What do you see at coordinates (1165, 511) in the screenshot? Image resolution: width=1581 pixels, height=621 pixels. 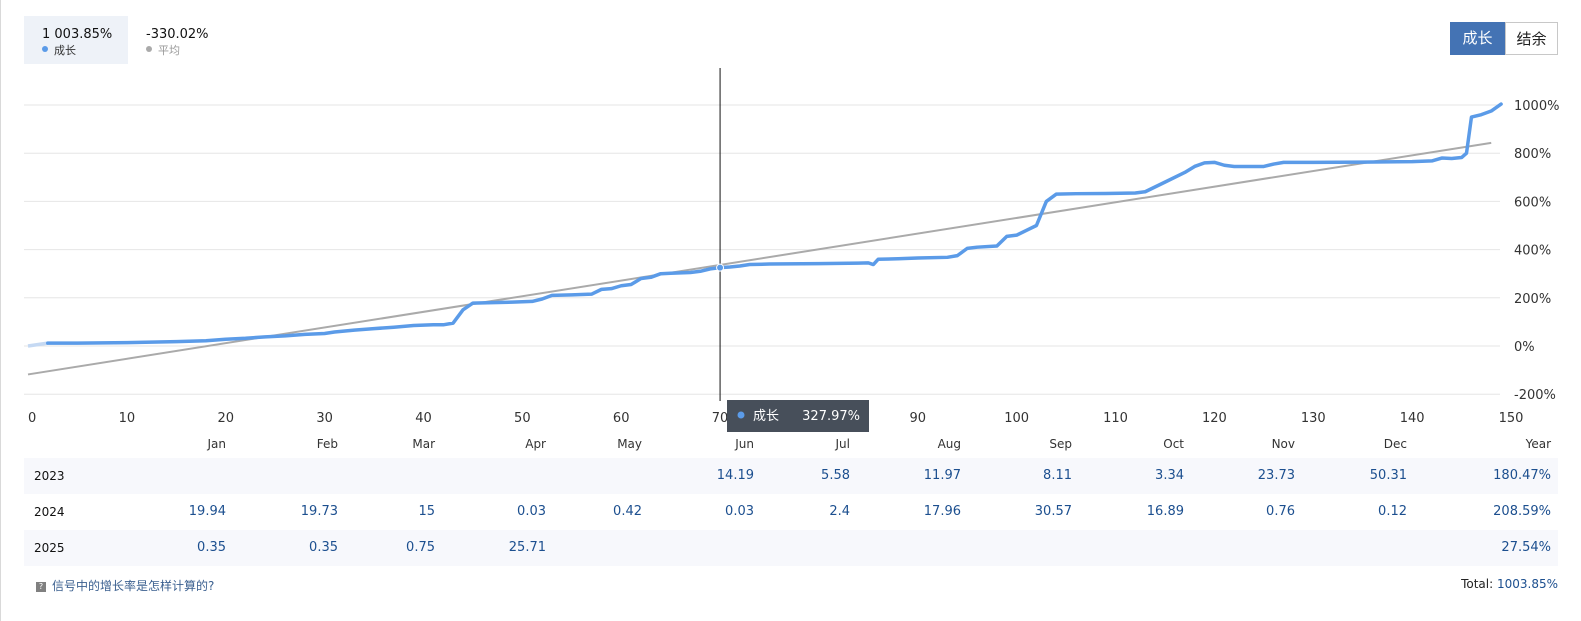 I see `month-value: 16.89` at bounding box center [1165, 511].